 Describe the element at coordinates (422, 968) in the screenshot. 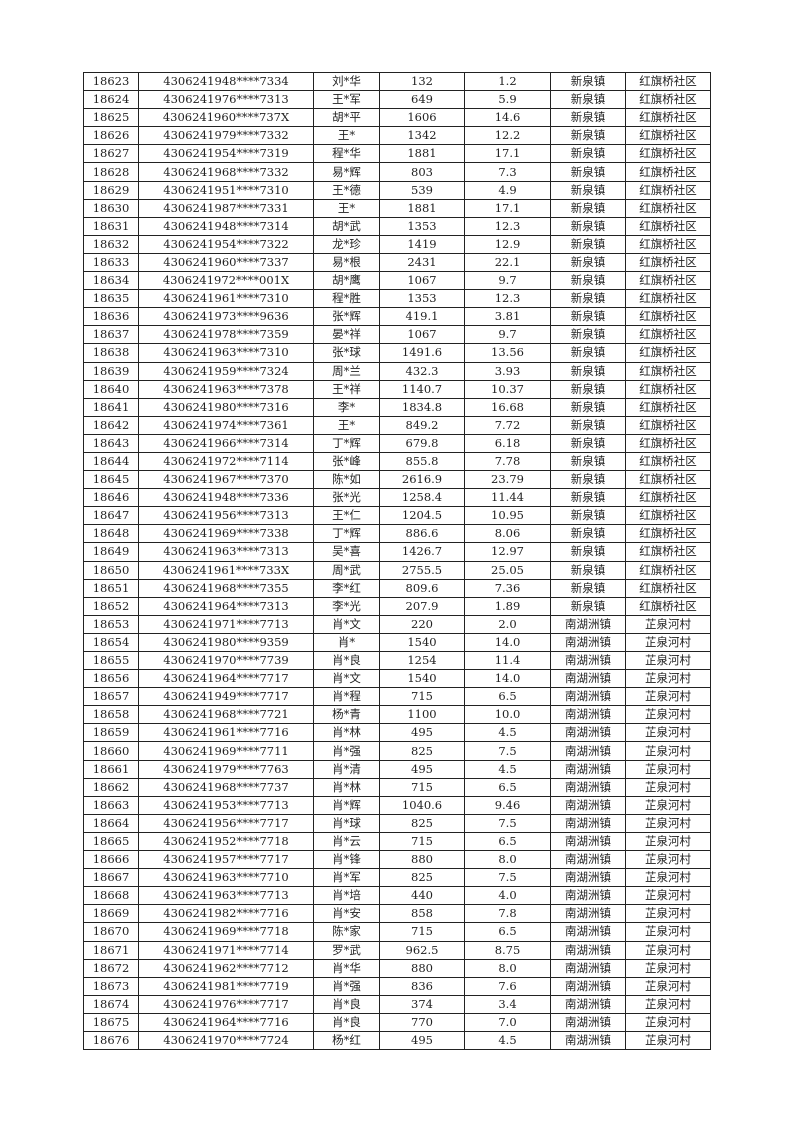

I see `amount-cell: 880` at that location.